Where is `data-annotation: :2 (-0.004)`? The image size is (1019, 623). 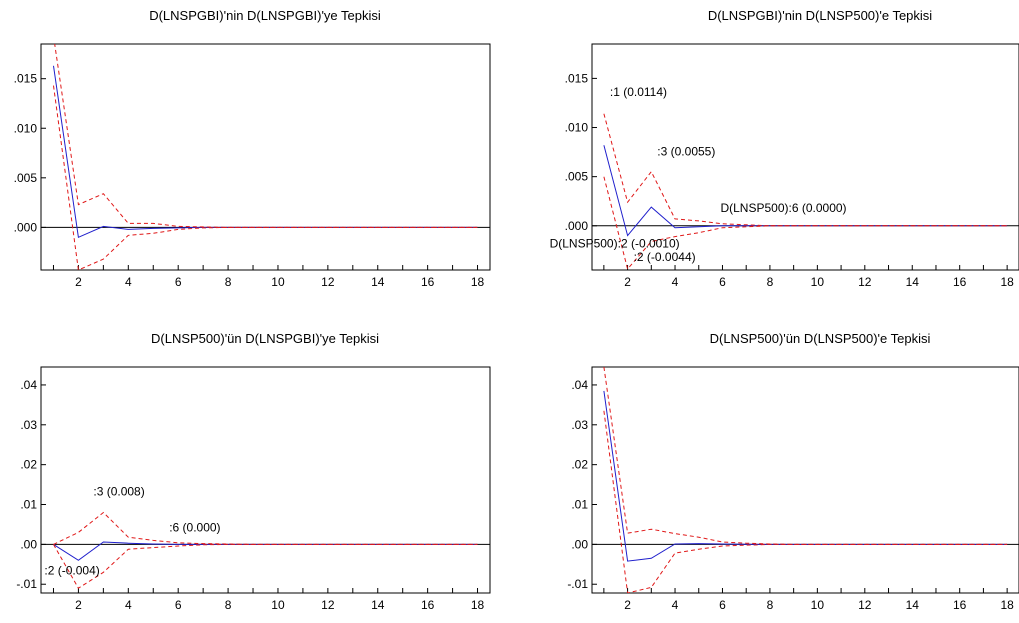 data-annotation: :2 (-0.004) is located at coordinates (71, 570).